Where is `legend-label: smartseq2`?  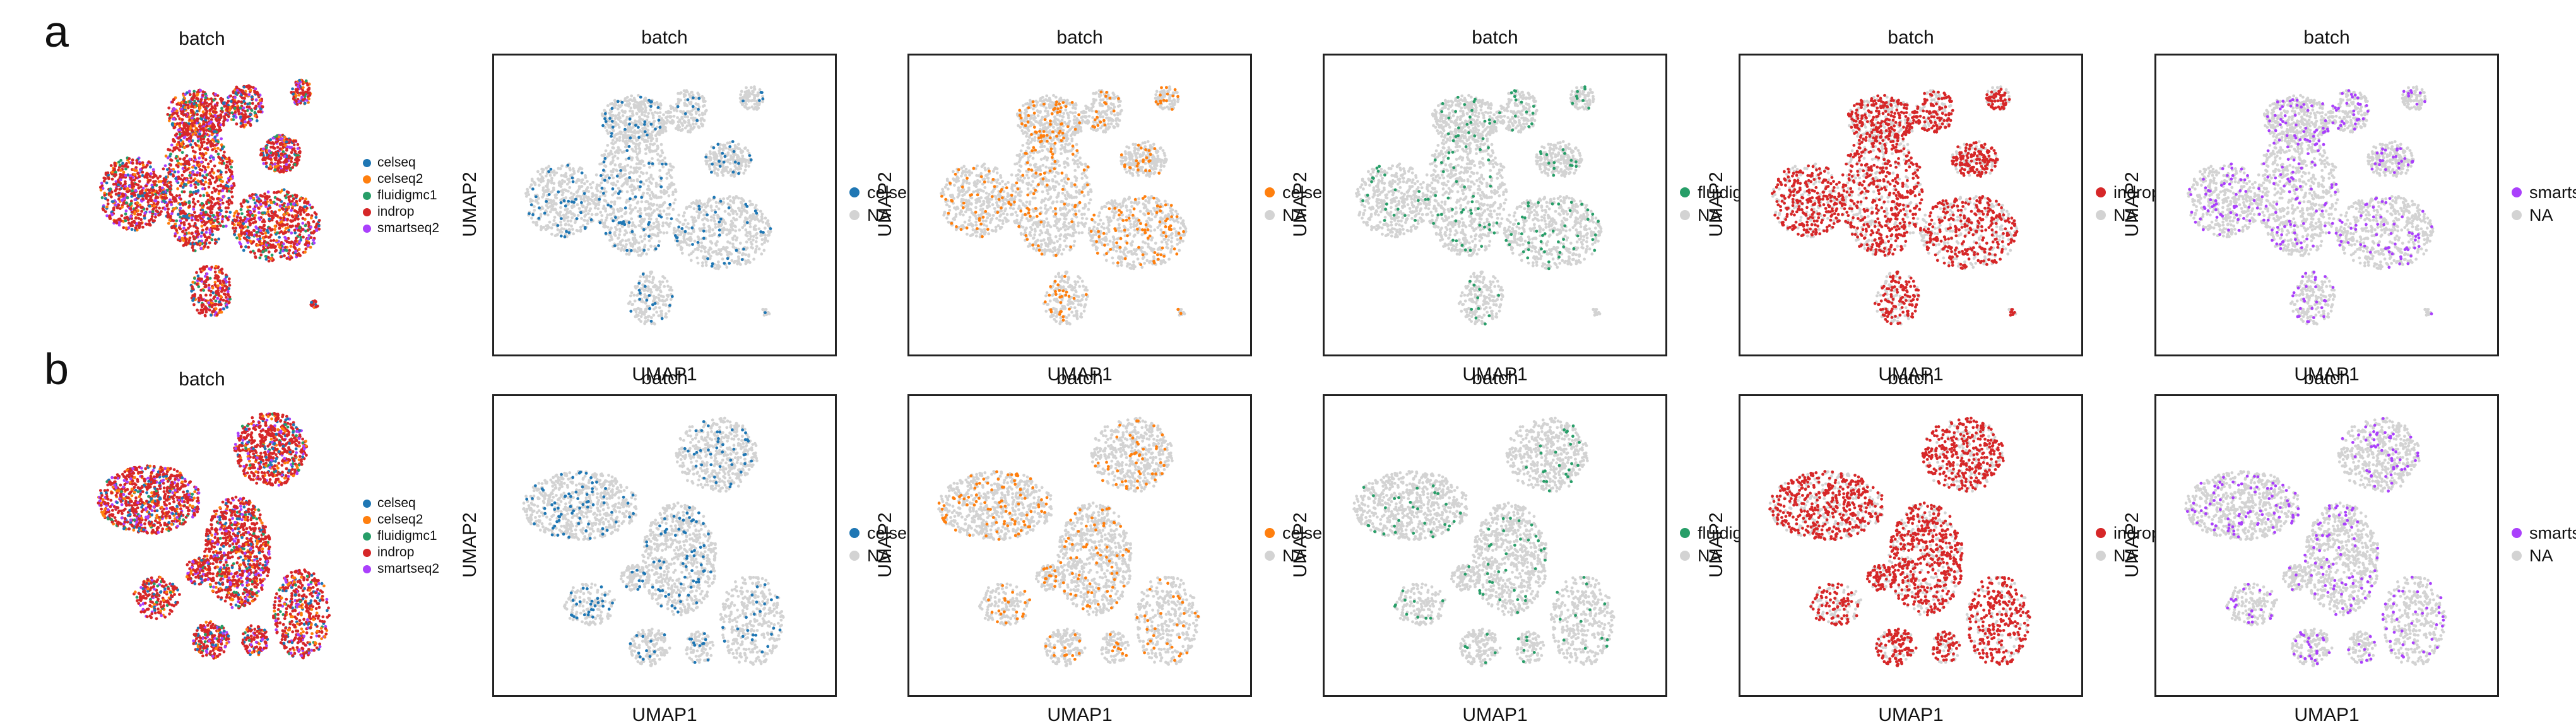
legend-label: smartseq2 is located at coordinates (408, 228).